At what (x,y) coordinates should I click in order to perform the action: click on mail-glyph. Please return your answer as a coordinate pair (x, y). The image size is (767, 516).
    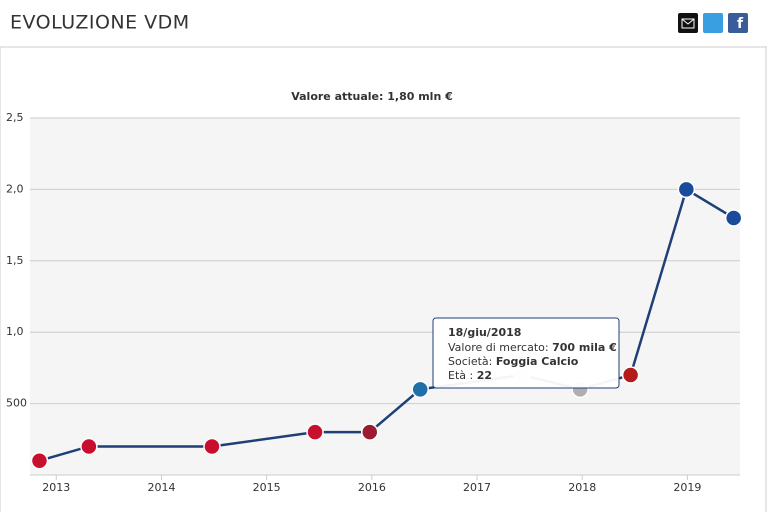
    Looking at the image, I should click on (688, 23).